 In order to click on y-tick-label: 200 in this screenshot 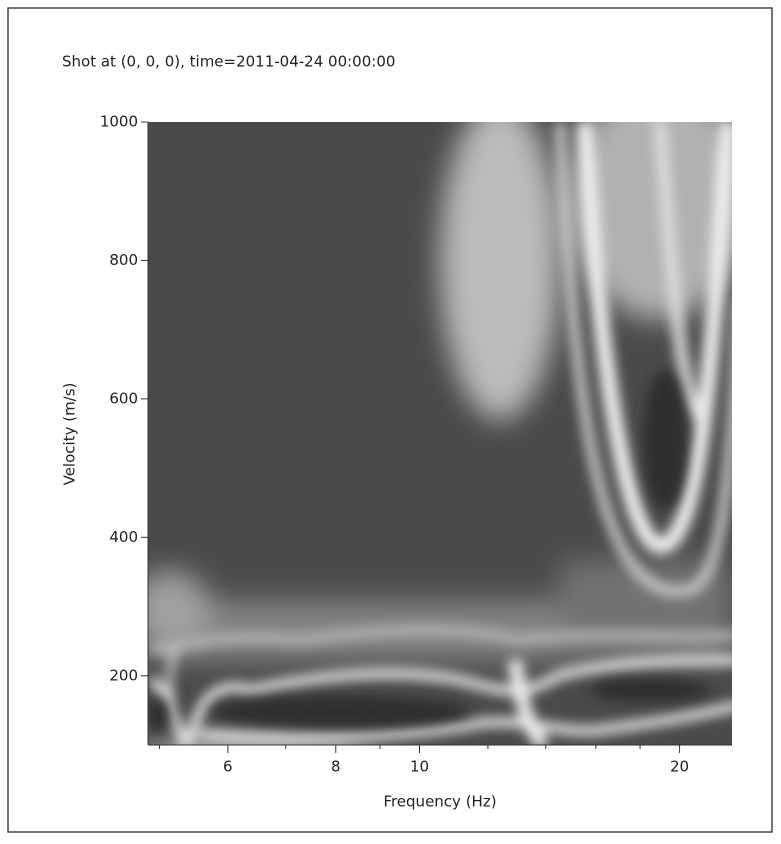, I will do `click(123, 675)`.